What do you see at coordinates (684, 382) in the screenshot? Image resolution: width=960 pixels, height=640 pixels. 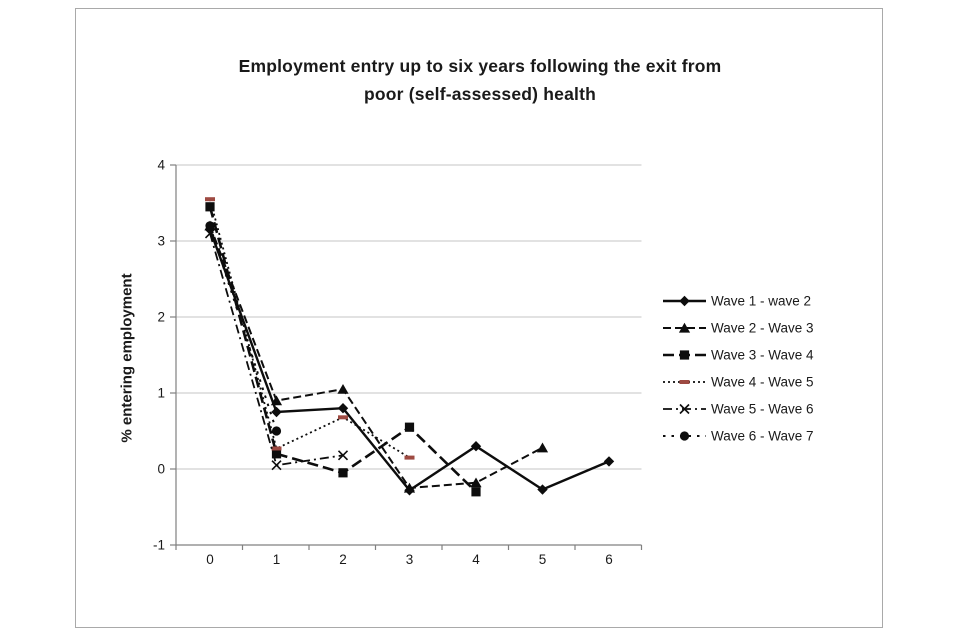 I see `legend-marker-dash` at bounding box center [684, 382].